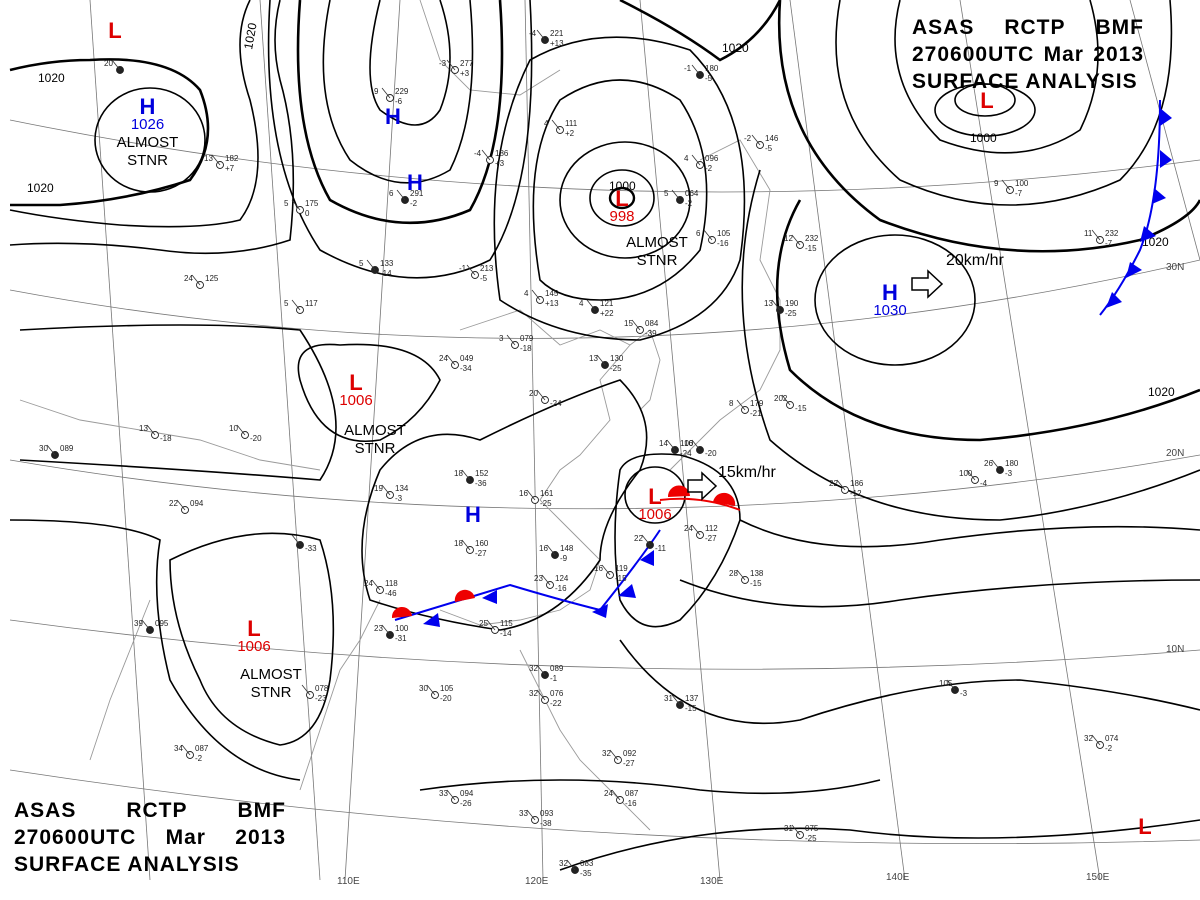  I want to click on isobar-1020-mongolia, so click(400, 112).